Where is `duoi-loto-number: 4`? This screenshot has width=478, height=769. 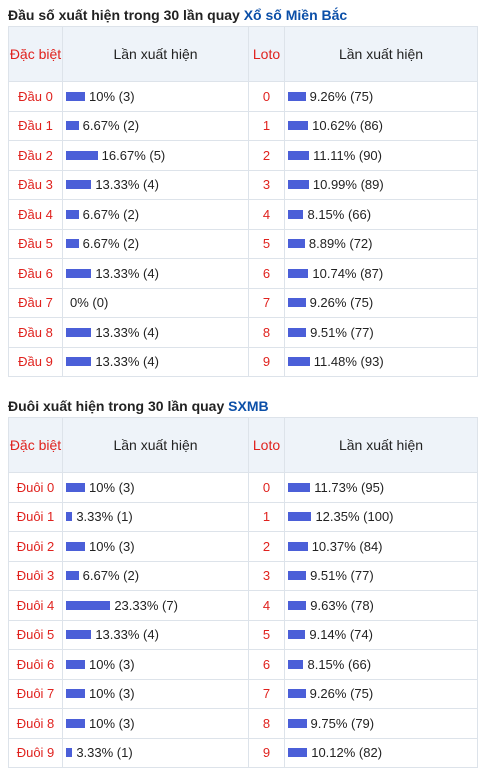 duoi-loto-number: 4 is located at coordinates (266, 605).